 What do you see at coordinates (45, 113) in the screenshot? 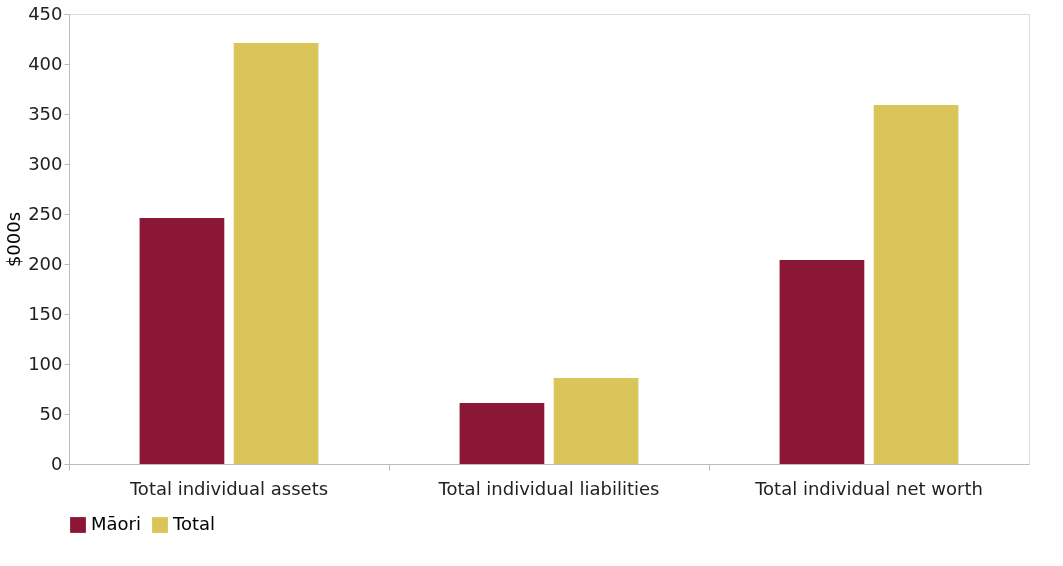
I see `y-tick-label: 350` at bounding box center [45, 113].